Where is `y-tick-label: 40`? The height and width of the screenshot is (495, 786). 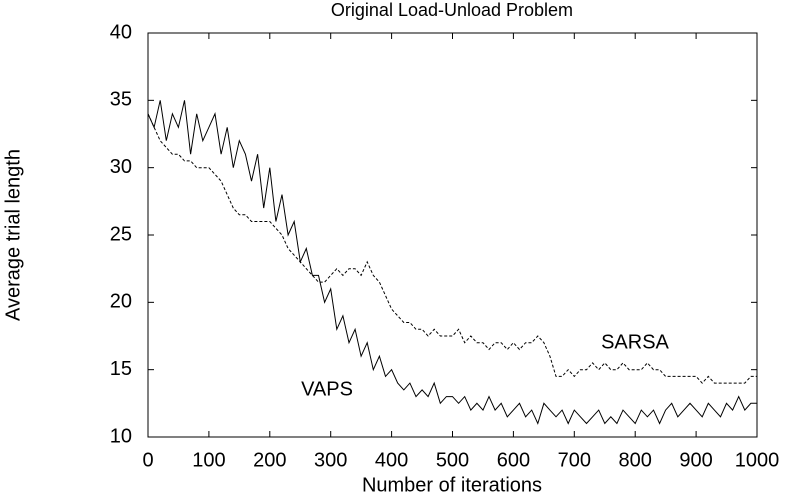
y-tick-label: 40 is located at coordinates (121, 32).